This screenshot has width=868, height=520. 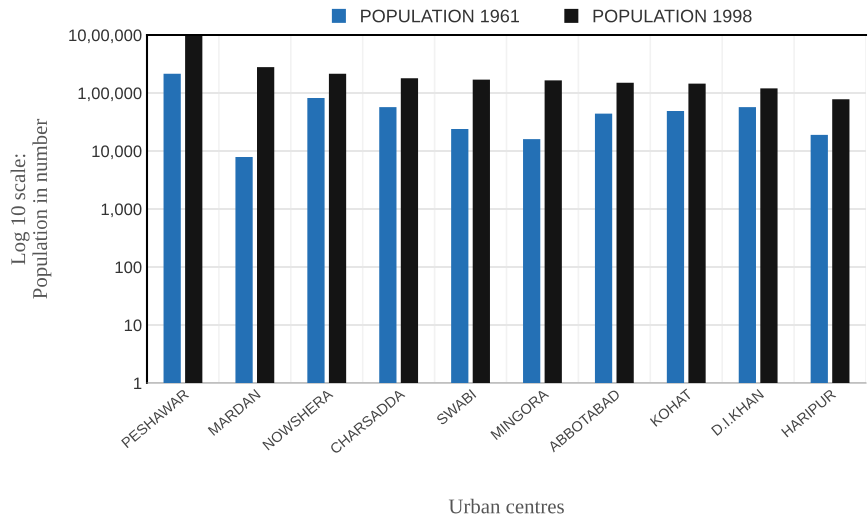 What do you see at coordinates (110, 94) in the screenshot?
I see `y-tick-label: 1,00,000` at bounding box center [110, 94].